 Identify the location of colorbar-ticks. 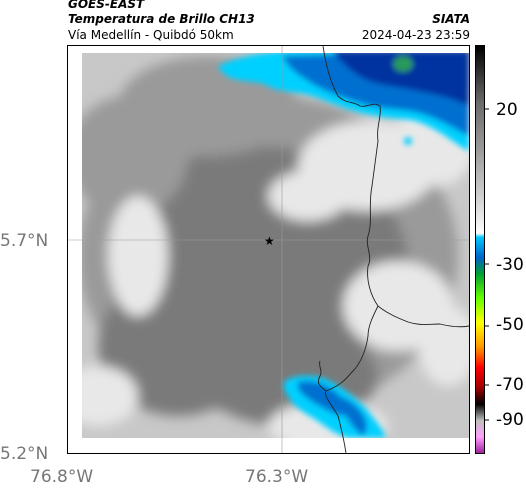
(487, 264).